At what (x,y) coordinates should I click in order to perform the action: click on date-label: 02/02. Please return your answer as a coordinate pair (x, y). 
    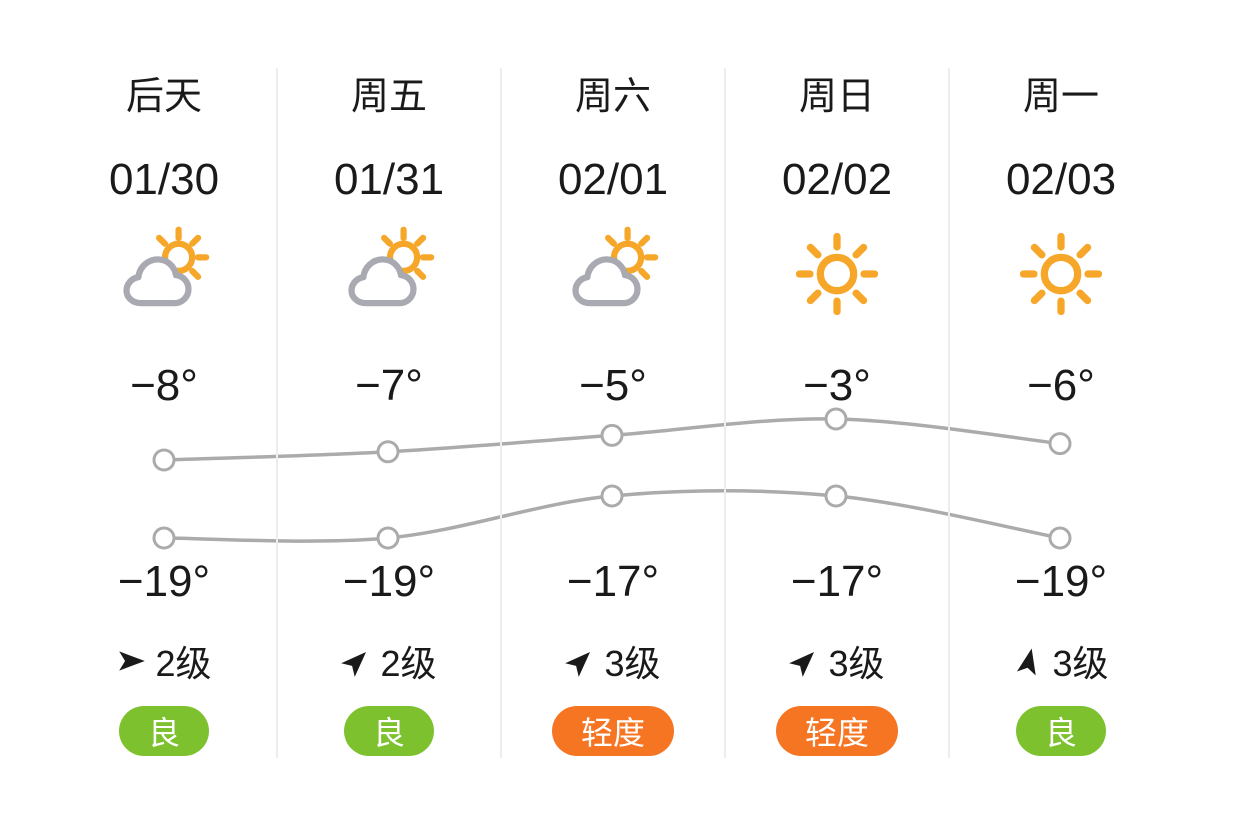
    Looking at the image, I should click on (837, 179).